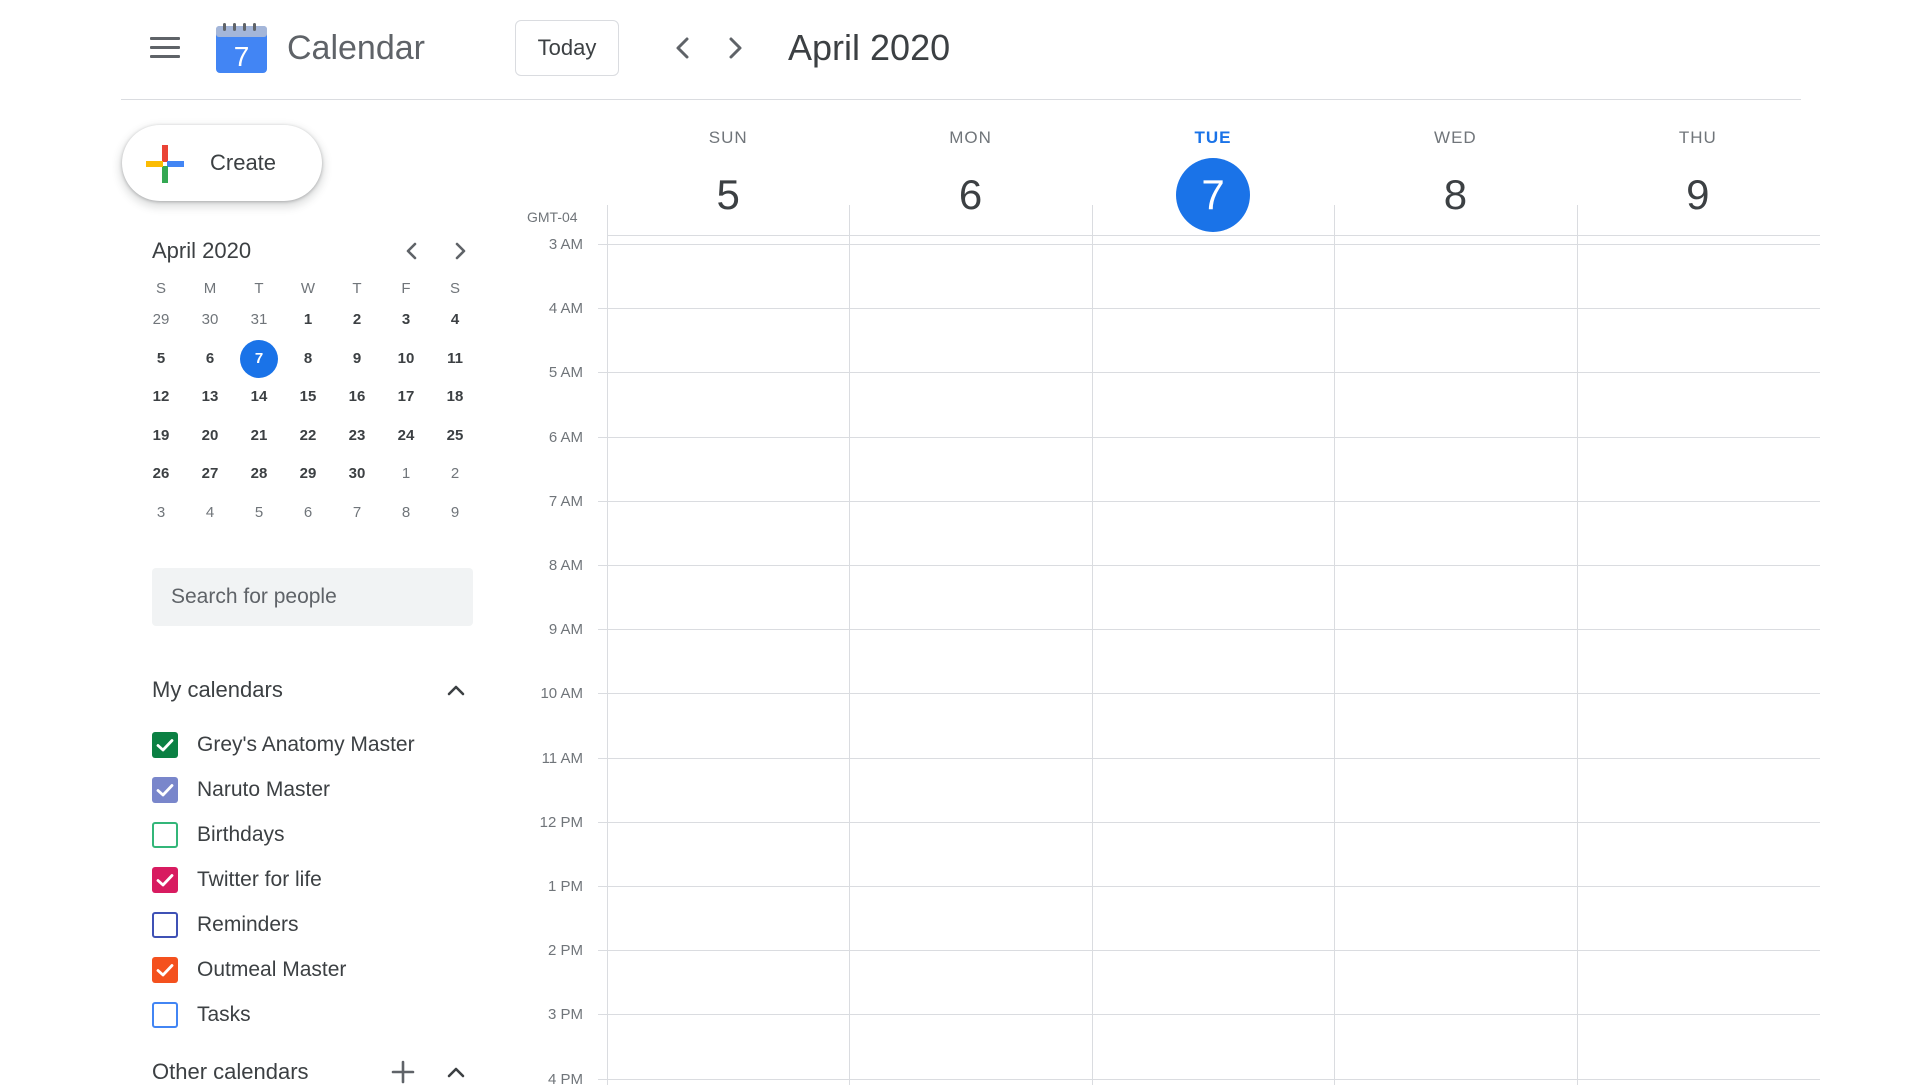 The width and height of the screenshot is (1920, 1092). Describe the element at coordinates (551, 951) in the screenshot. I see `hour-label: 2 PM` at that location.